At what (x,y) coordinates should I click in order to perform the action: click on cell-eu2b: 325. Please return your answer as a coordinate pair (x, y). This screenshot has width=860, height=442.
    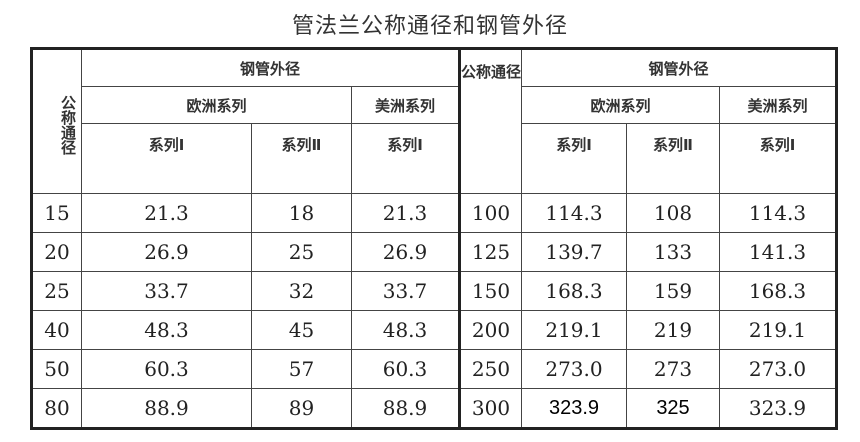
    Looking at the image, I should click on (673, 408).